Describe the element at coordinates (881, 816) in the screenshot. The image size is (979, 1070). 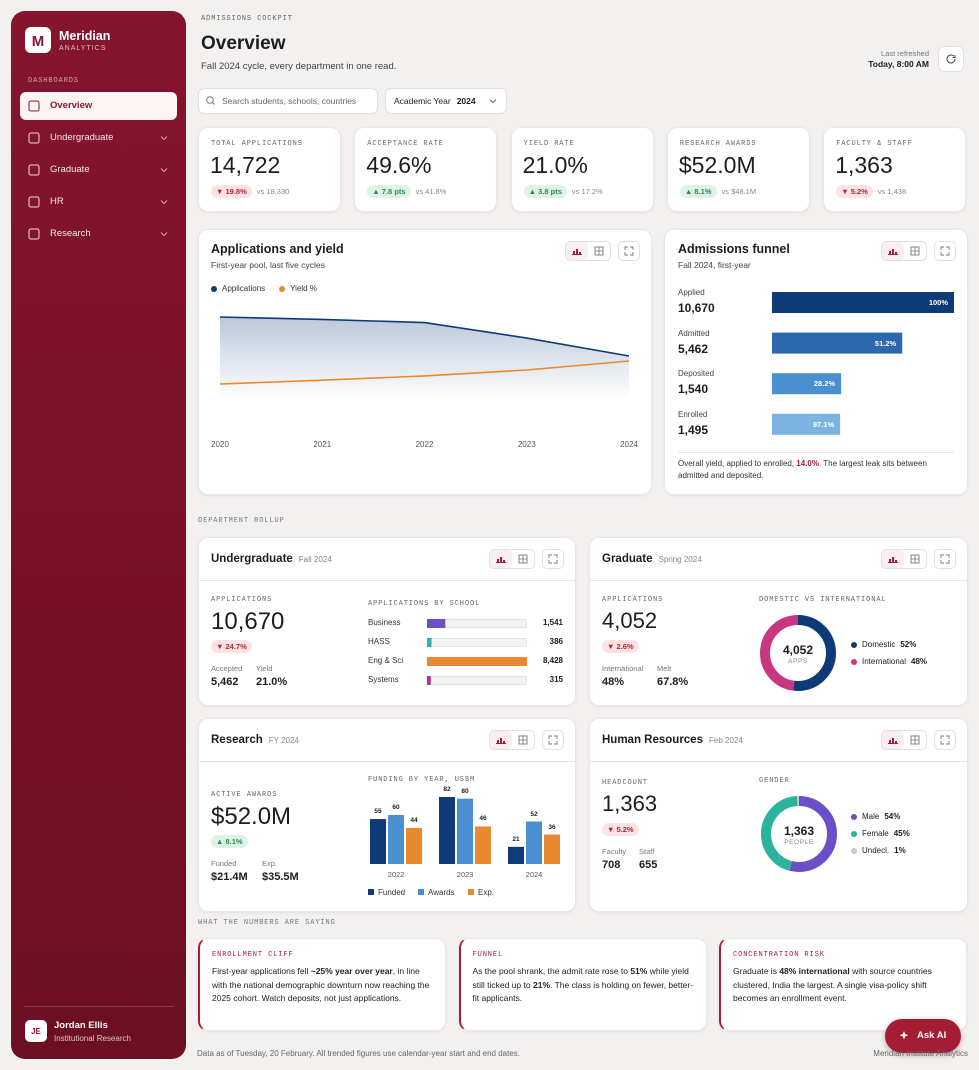
I see `donut-legend: Male 54%` at that location.